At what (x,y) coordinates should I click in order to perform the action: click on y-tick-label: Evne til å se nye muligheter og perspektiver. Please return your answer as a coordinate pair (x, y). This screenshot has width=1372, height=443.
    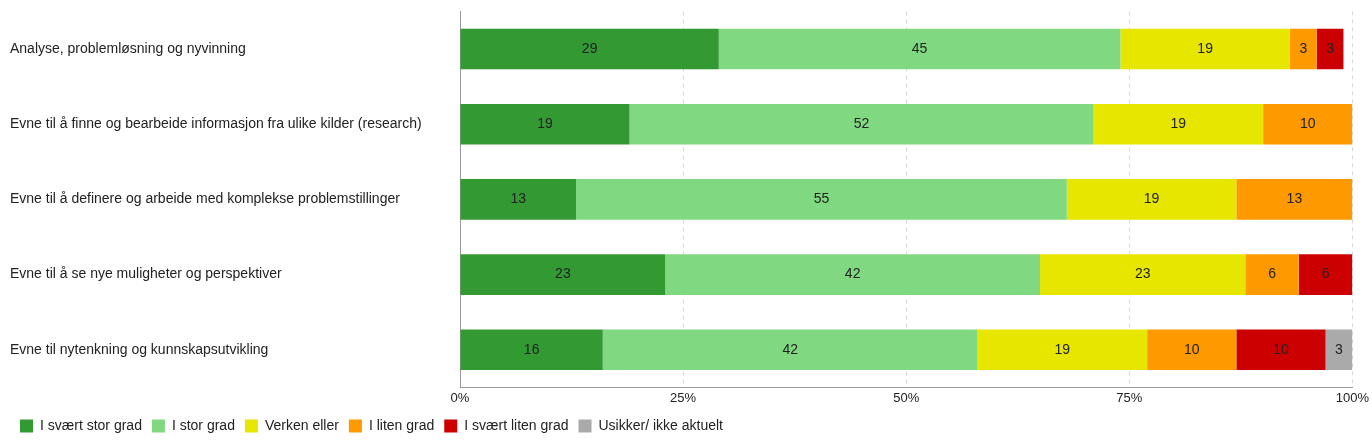
    Looking at the image, I should click on (146, 273).